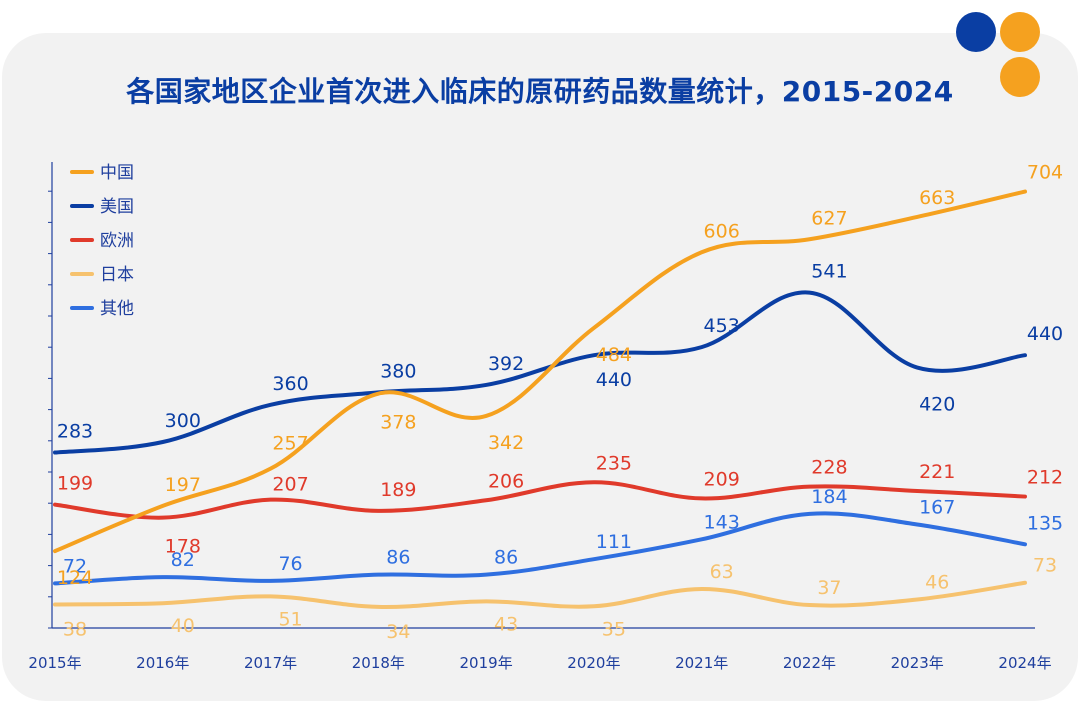 This screenshot has height=727, width=1080. What do you see at coordinates (183, 485) in the screenshot?
I see `data-label-中国: 197` at bounding box center [183, 485].